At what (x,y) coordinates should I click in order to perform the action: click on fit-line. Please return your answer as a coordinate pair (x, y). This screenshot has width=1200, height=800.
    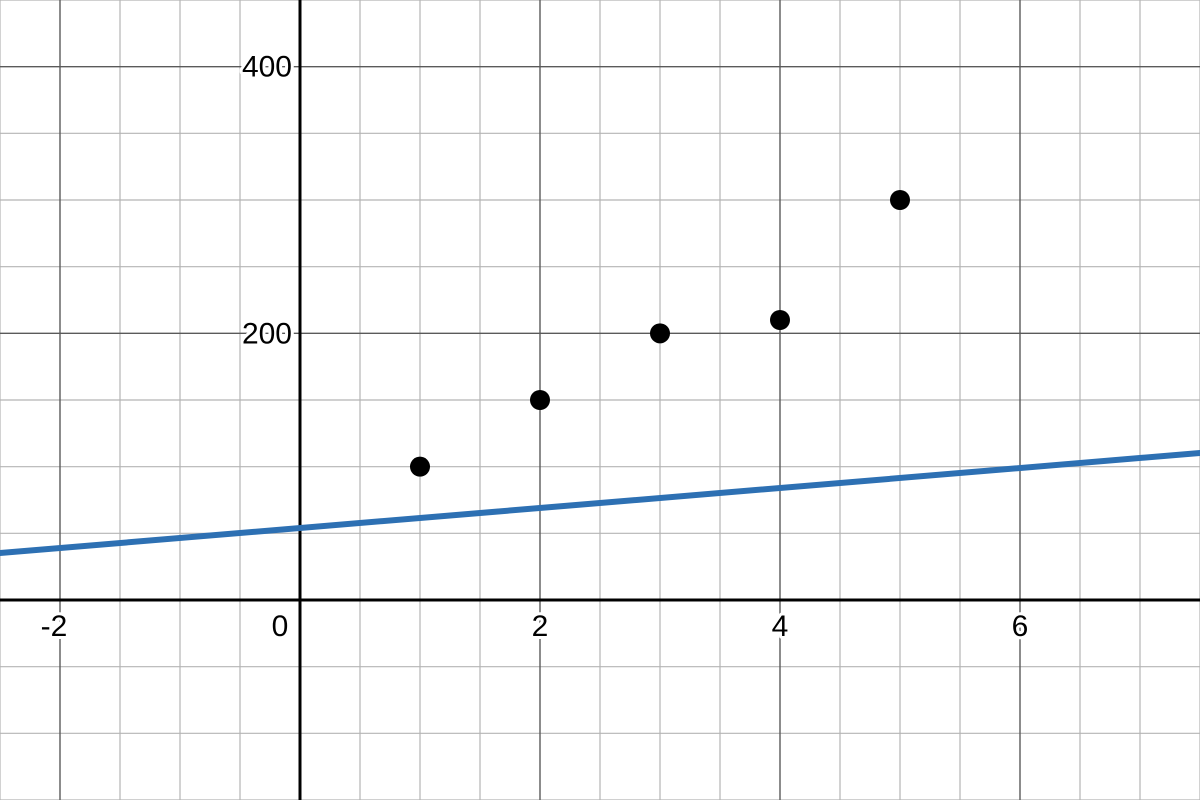
    Looking at the image, I should click on (600, 503).